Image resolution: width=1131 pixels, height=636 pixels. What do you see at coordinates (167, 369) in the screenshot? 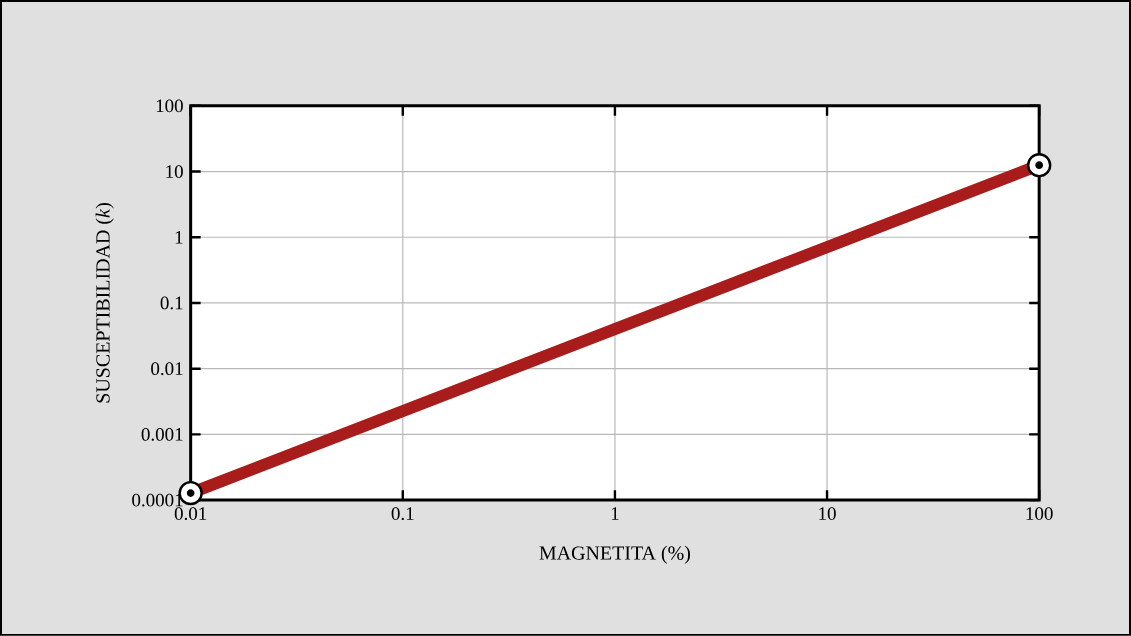
I see `y-tick-label: 0.01` at bounding box center [167, 369].